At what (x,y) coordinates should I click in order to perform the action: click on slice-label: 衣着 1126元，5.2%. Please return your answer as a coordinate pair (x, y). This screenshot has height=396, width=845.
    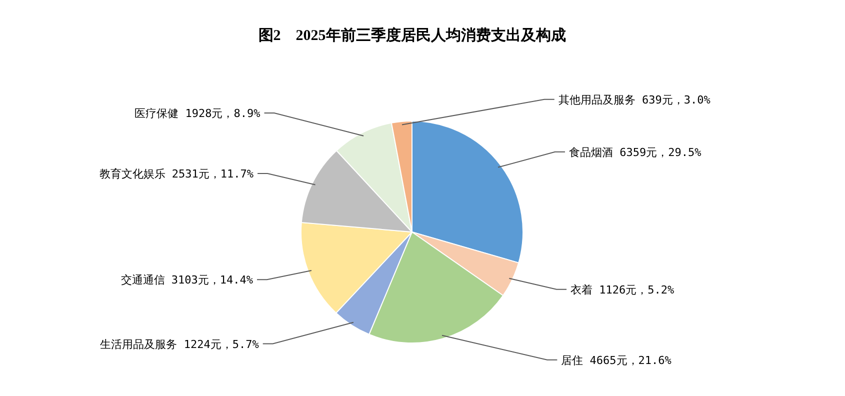
    Looking at the image, I should click on (622, 289).